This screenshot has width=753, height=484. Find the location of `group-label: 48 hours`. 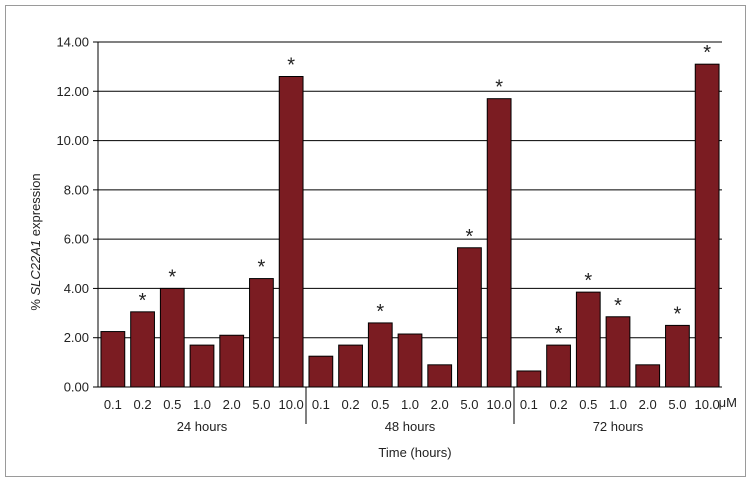

group-label: 48 hours is located at coordinates (410, 426).